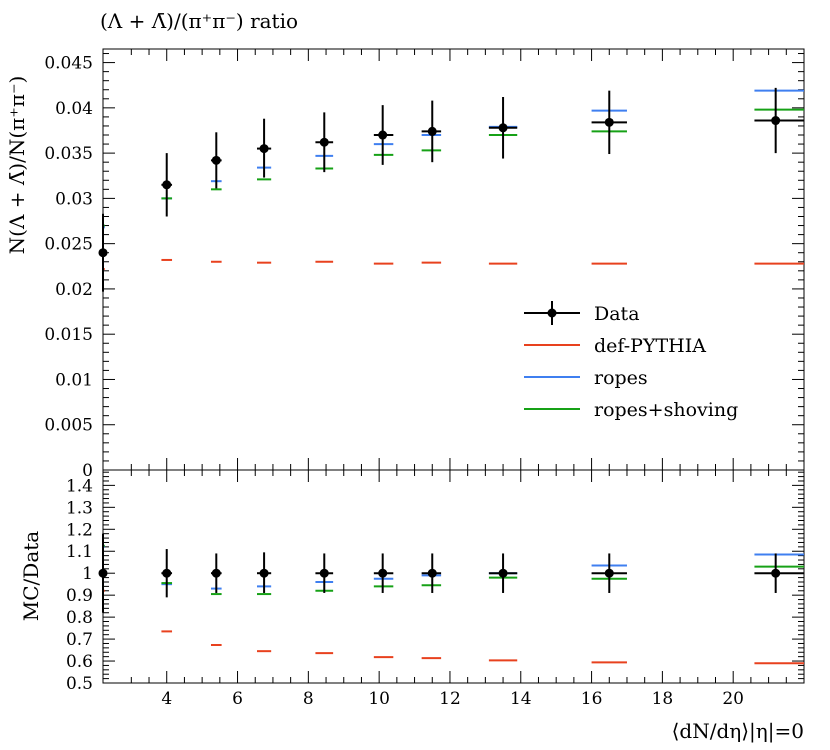  Describe the element at coordinates (31, 576) in the screenshot. I see `ratio-y-axis-label: MC/Data` at that location.